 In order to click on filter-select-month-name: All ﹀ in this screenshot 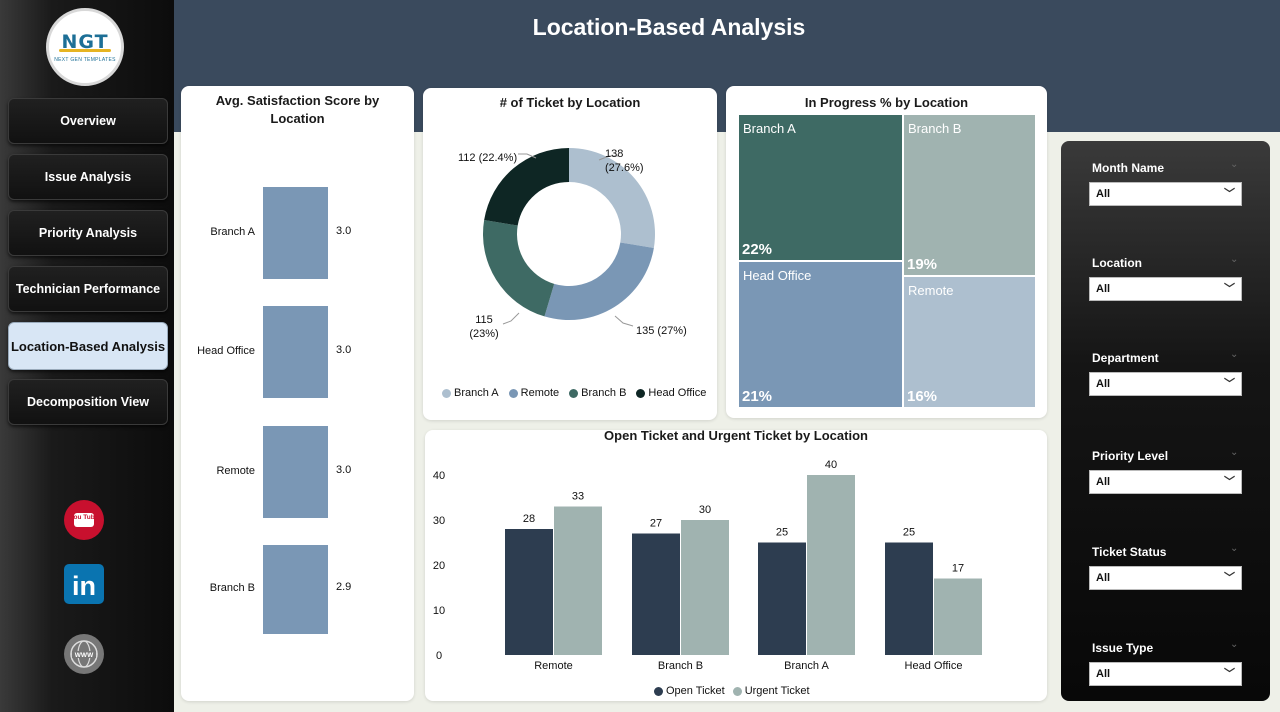, I will do `click(1165, 194)`.